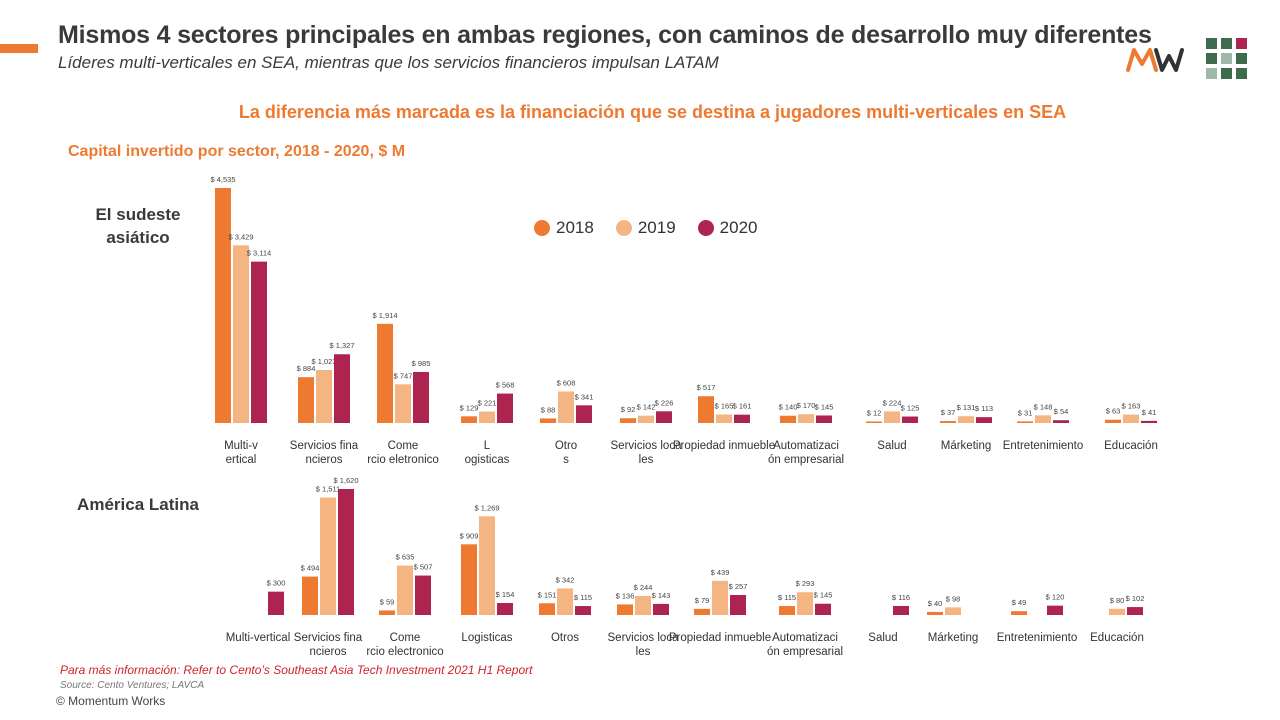 Image resolution: width=1280 pixels, height=720 pixels. I want to click on data-label: $ 161, so click(742, 406).